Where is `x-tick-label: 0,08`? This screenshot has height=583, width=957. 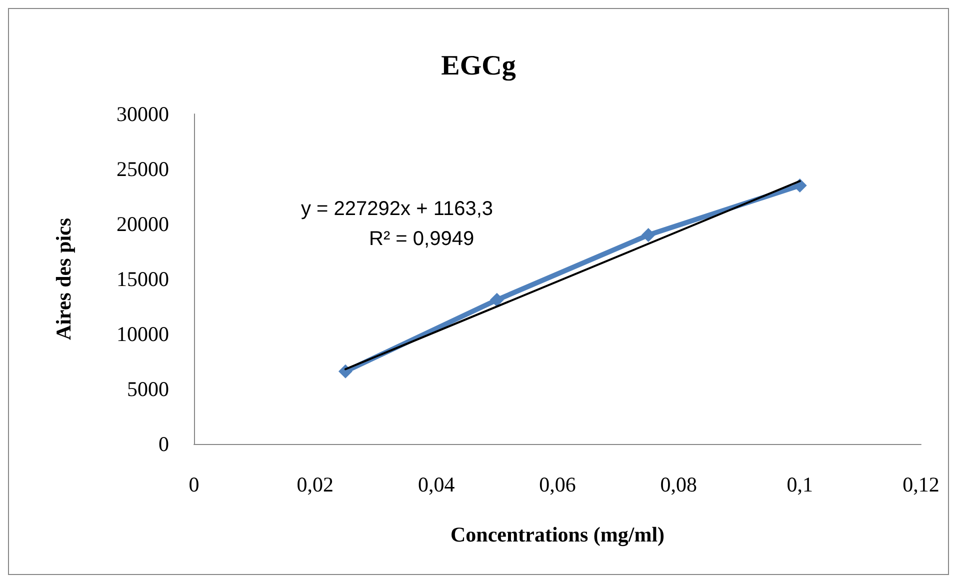
x-tick-label: 0,08 is located at coordinates (679, 484).